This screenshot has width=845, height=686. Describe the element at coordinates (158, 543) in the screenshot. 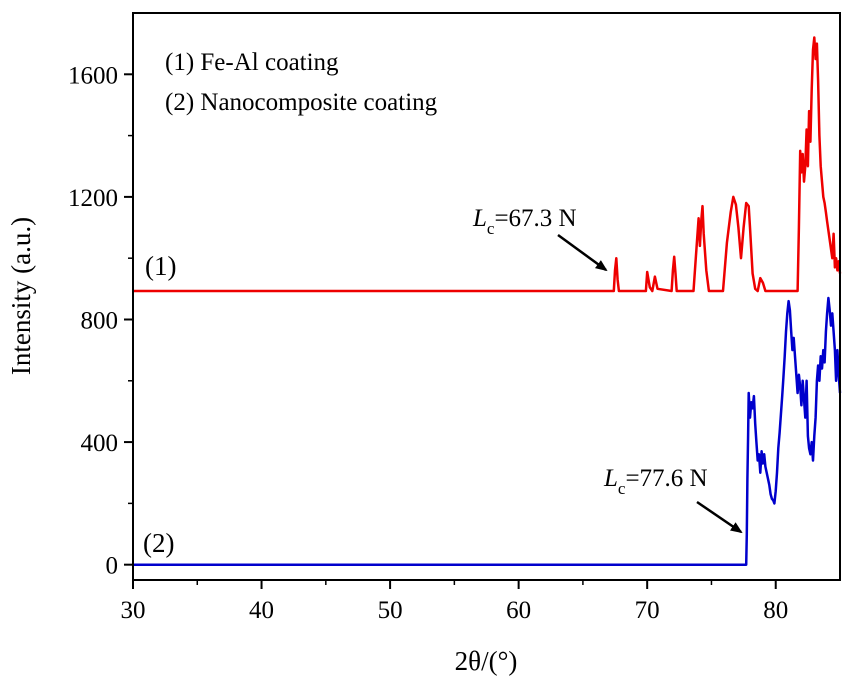

I see `series-tag-2: (2)` at that location.